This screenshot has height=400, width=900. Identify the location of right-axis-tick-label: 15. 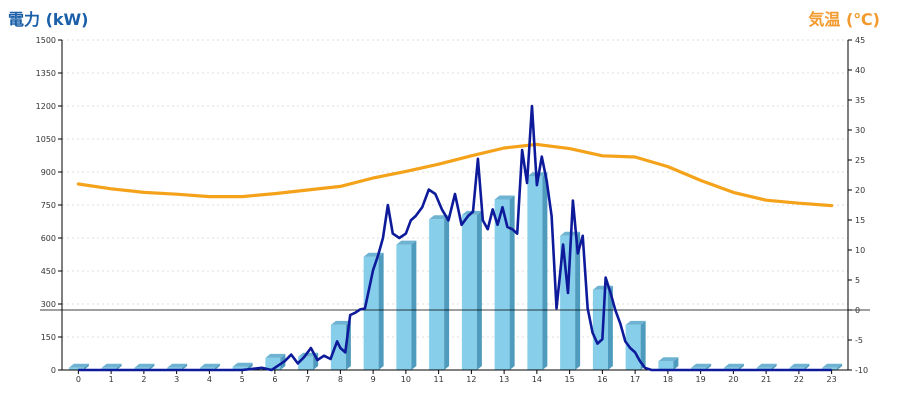
(860, 220).